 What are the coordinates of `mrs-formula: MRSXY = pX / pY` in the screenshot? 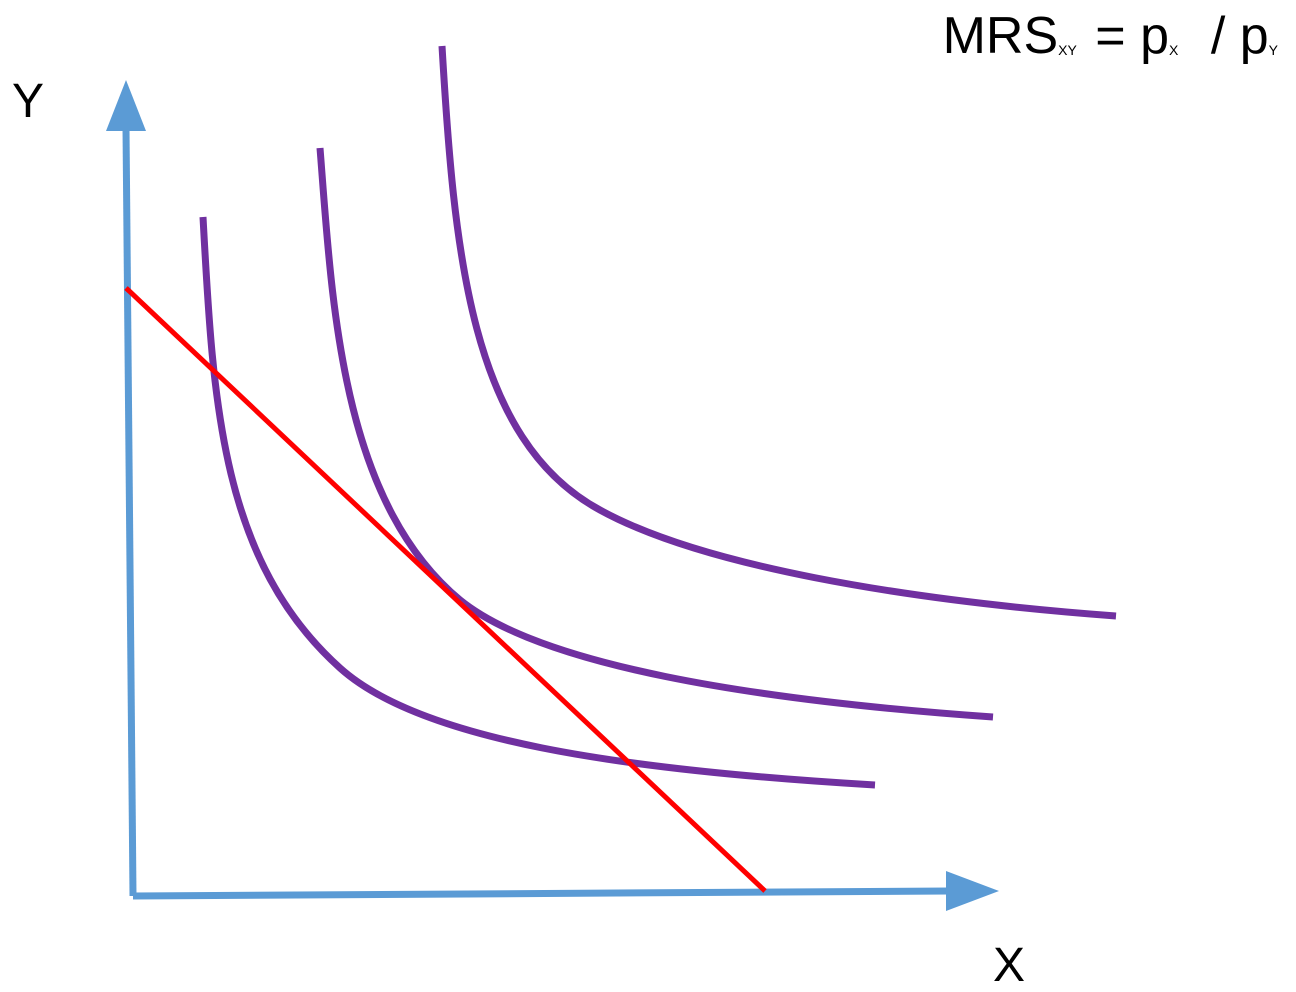 It's located at (1112, 36).